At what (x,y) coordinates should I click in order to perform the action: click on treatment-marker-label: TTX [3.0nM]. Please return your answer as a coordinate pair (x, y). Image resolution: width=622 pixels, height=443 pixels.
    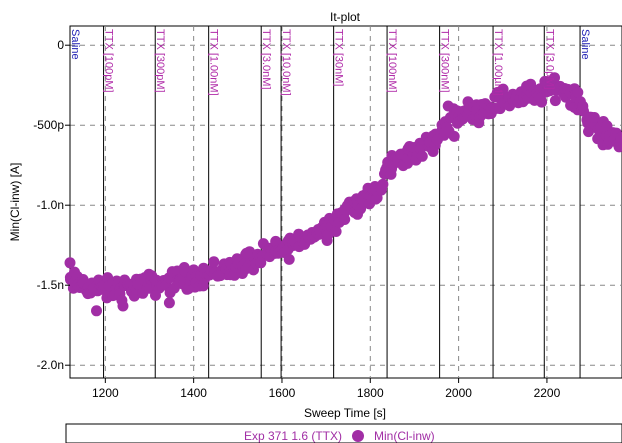
    Looking at the image, I should click on (266, 59).